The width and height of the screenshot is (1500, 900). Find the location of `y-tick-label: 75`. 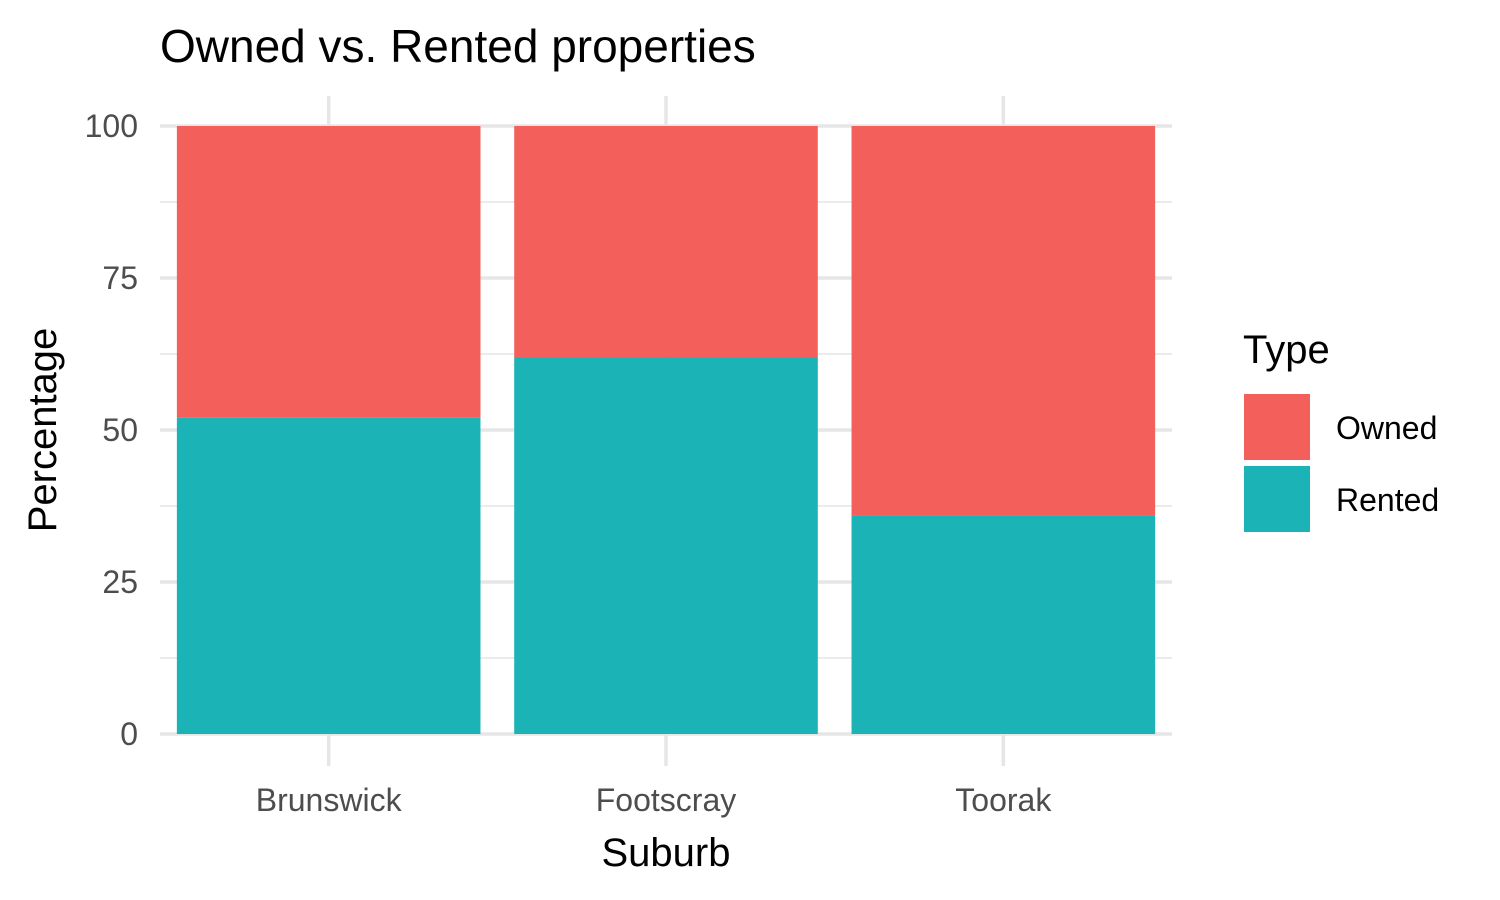

y-tick-label: 75 is located at coordinates (120, 278).